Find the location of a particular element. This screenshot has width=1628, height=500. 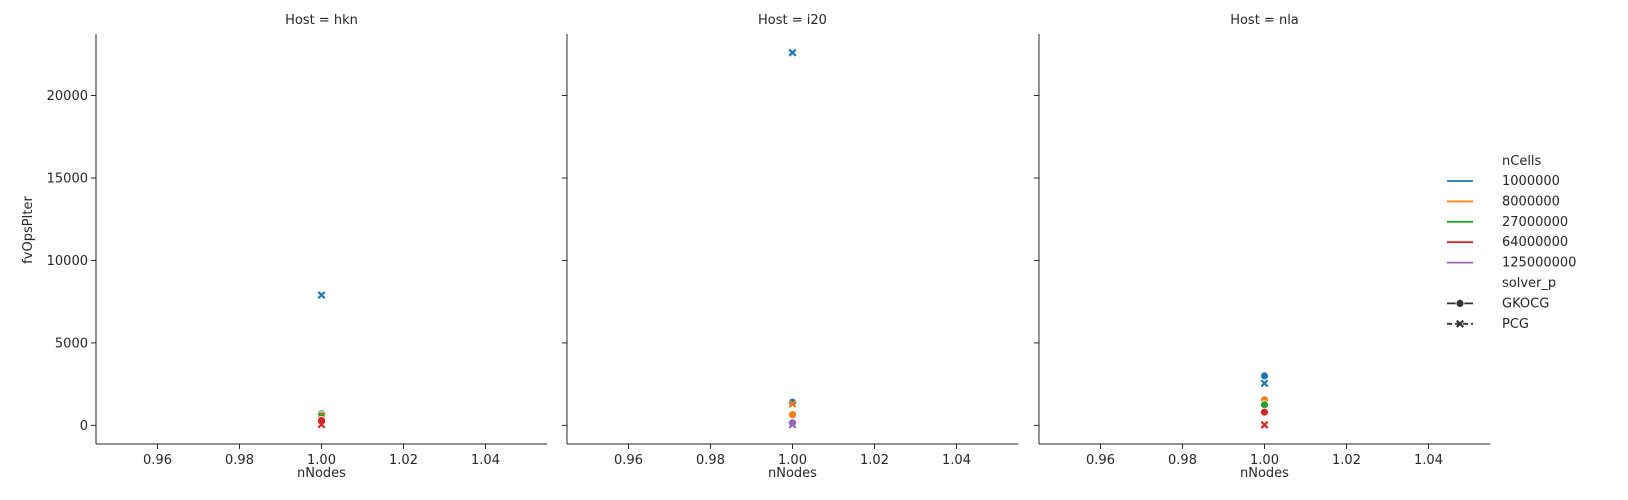

y-tick-label: 20000 is located at coordinates (67, 96).